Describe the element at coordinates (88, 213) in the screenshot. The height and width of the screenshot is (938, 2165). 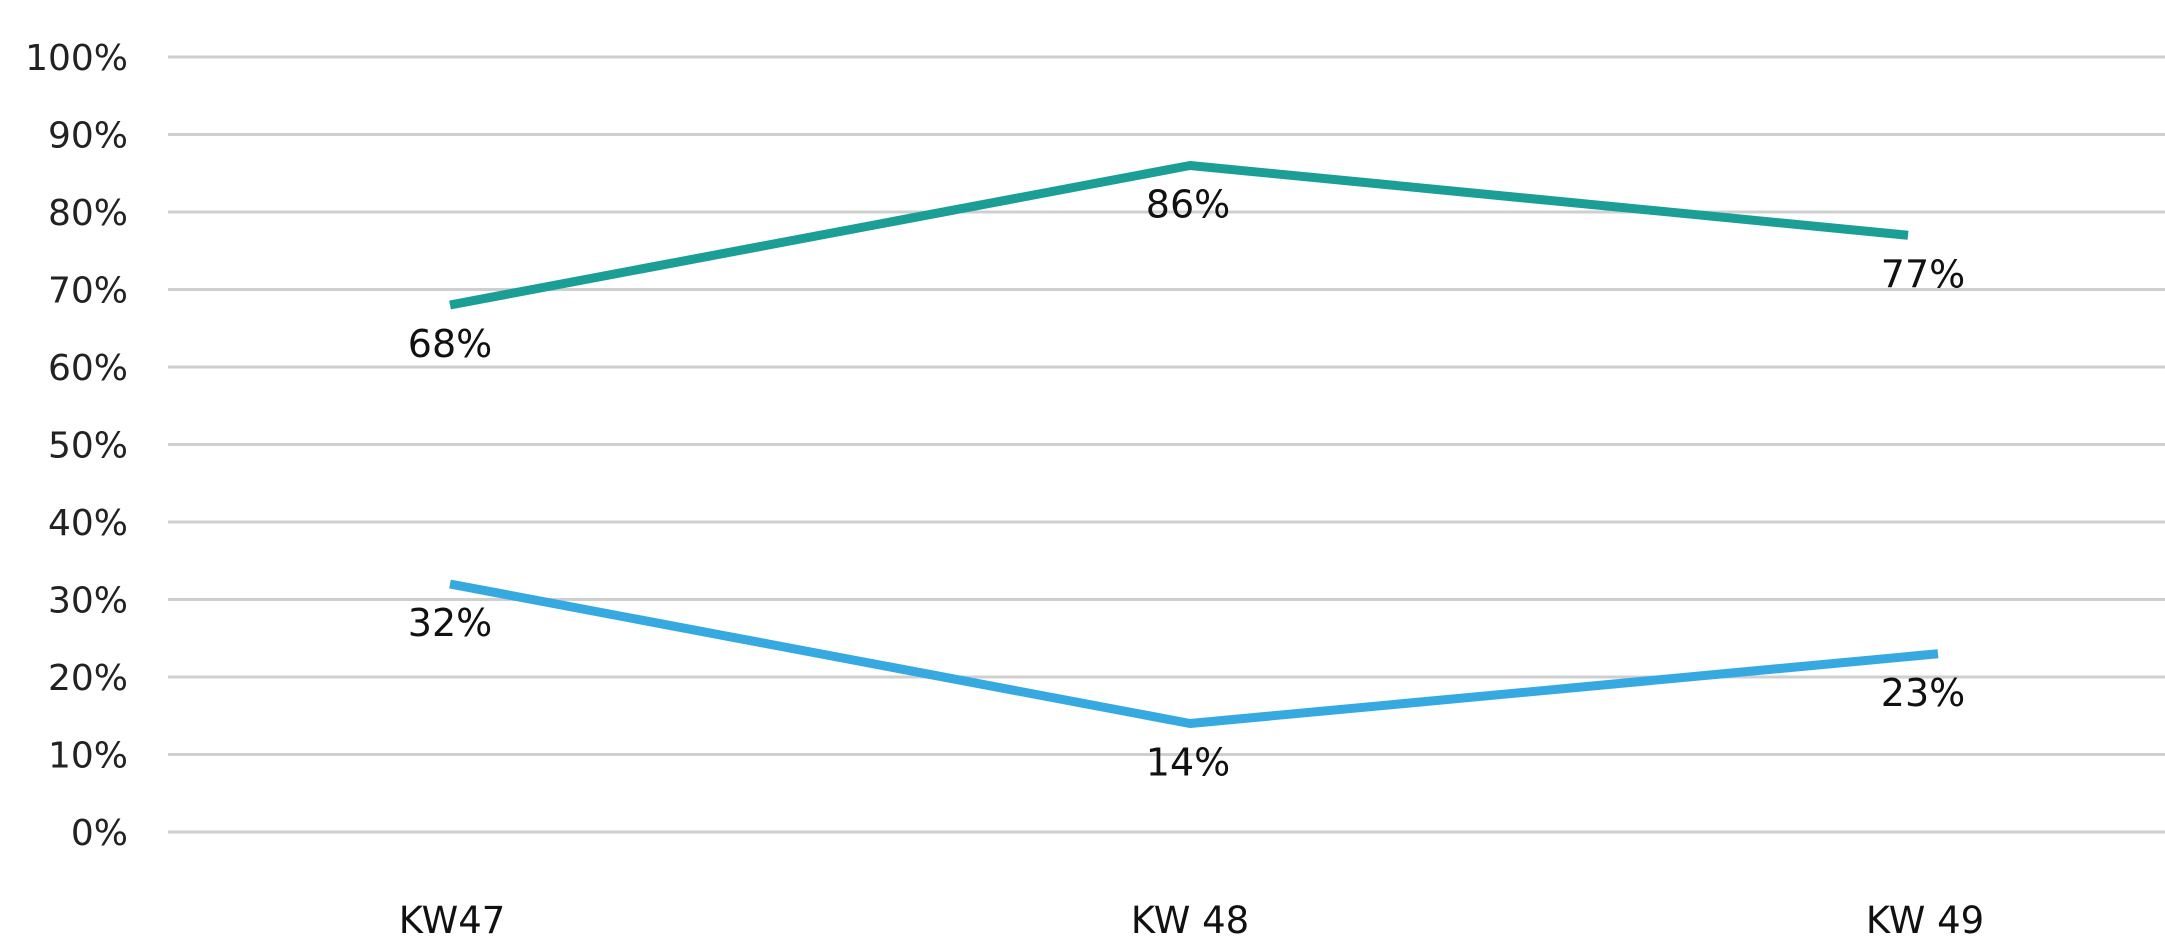
I see `y-tick-label: 80%` at that location.